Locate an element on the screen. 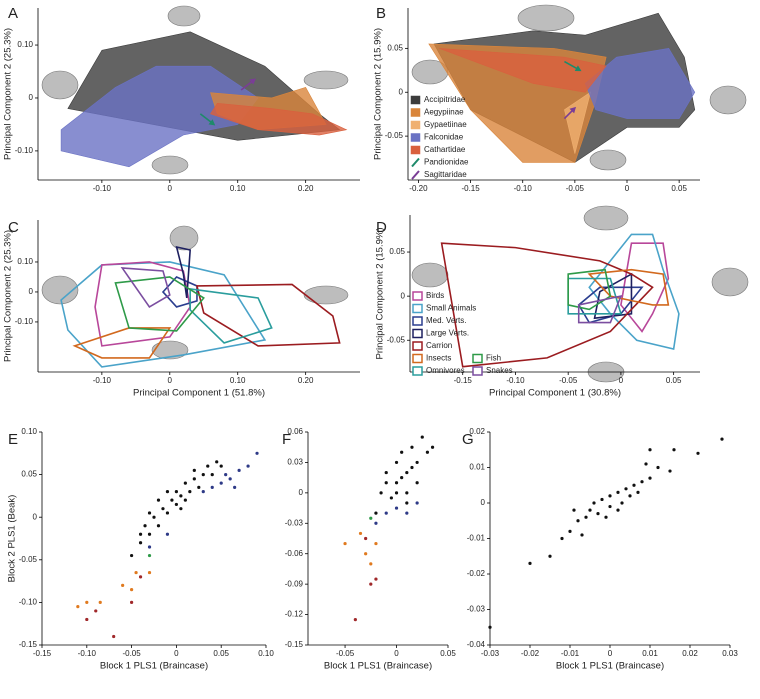  panel-letter: E is located at coordinates (13, 439).